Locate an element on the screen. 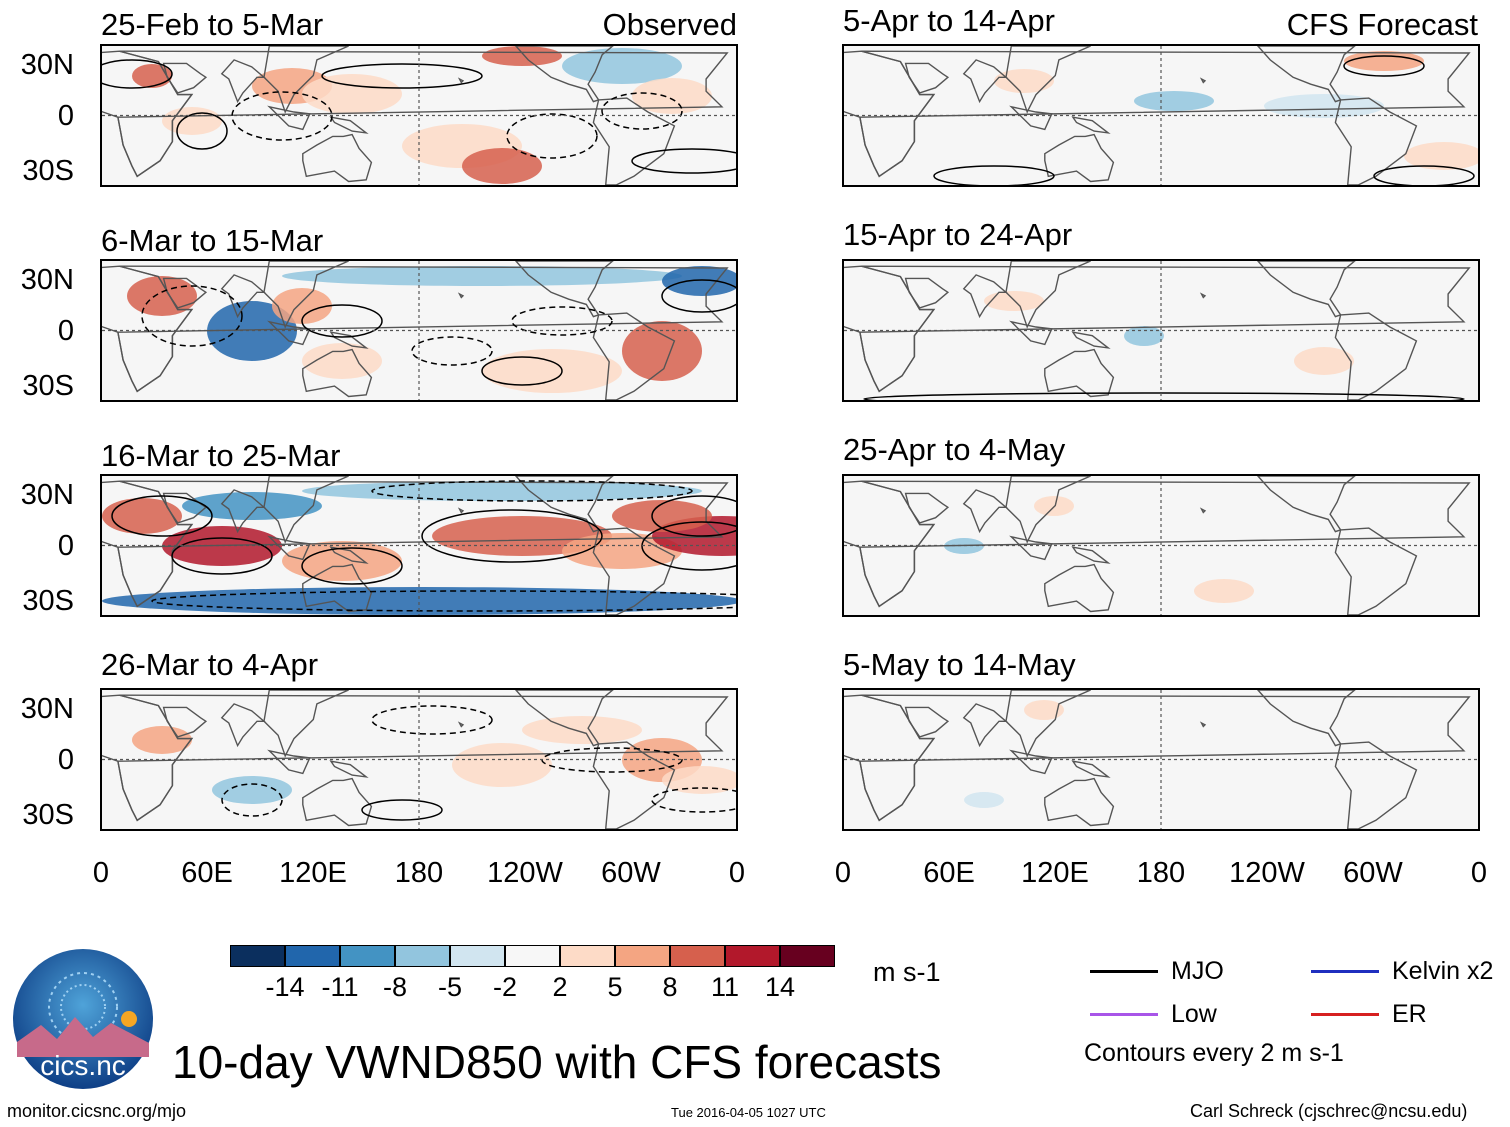 This screenshot has width=1510, height=1127. colorbar-tick: -5 is located at coordinates (449, 987).